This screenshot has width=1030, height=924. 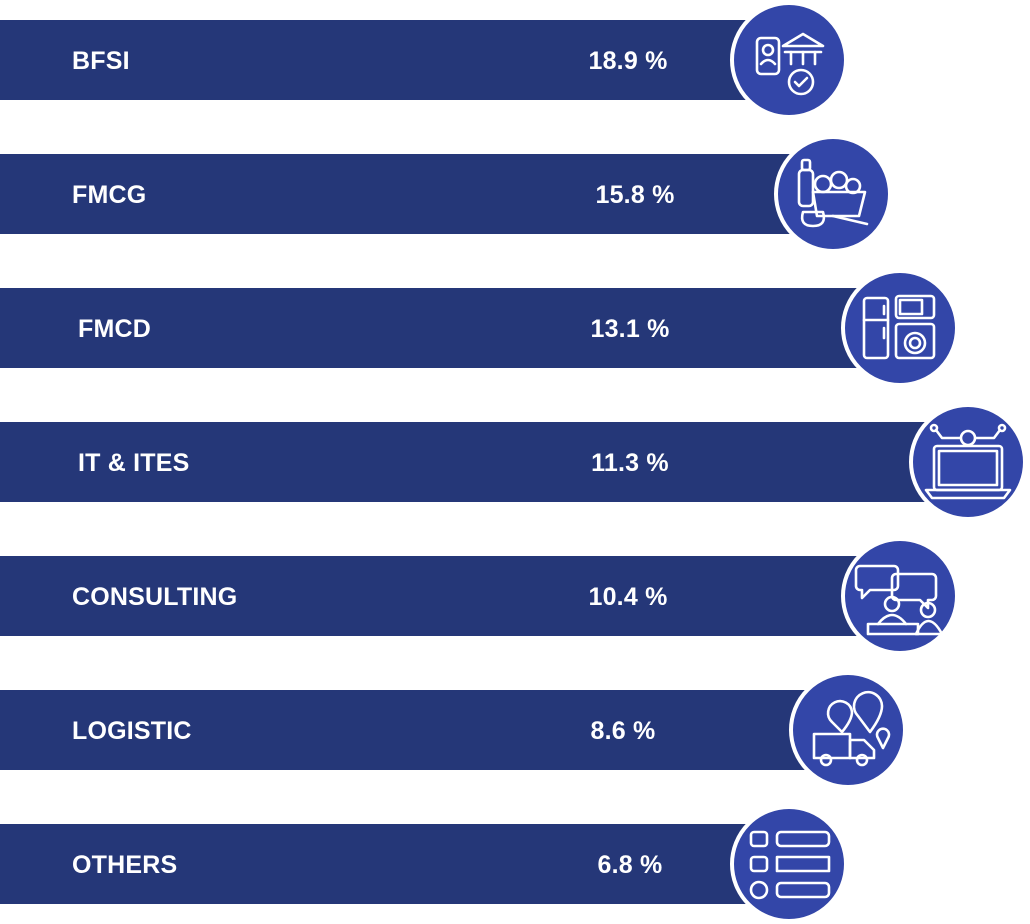 I want to click on bar-row: FMCG 15.8 %, so click(x=446, y=194).